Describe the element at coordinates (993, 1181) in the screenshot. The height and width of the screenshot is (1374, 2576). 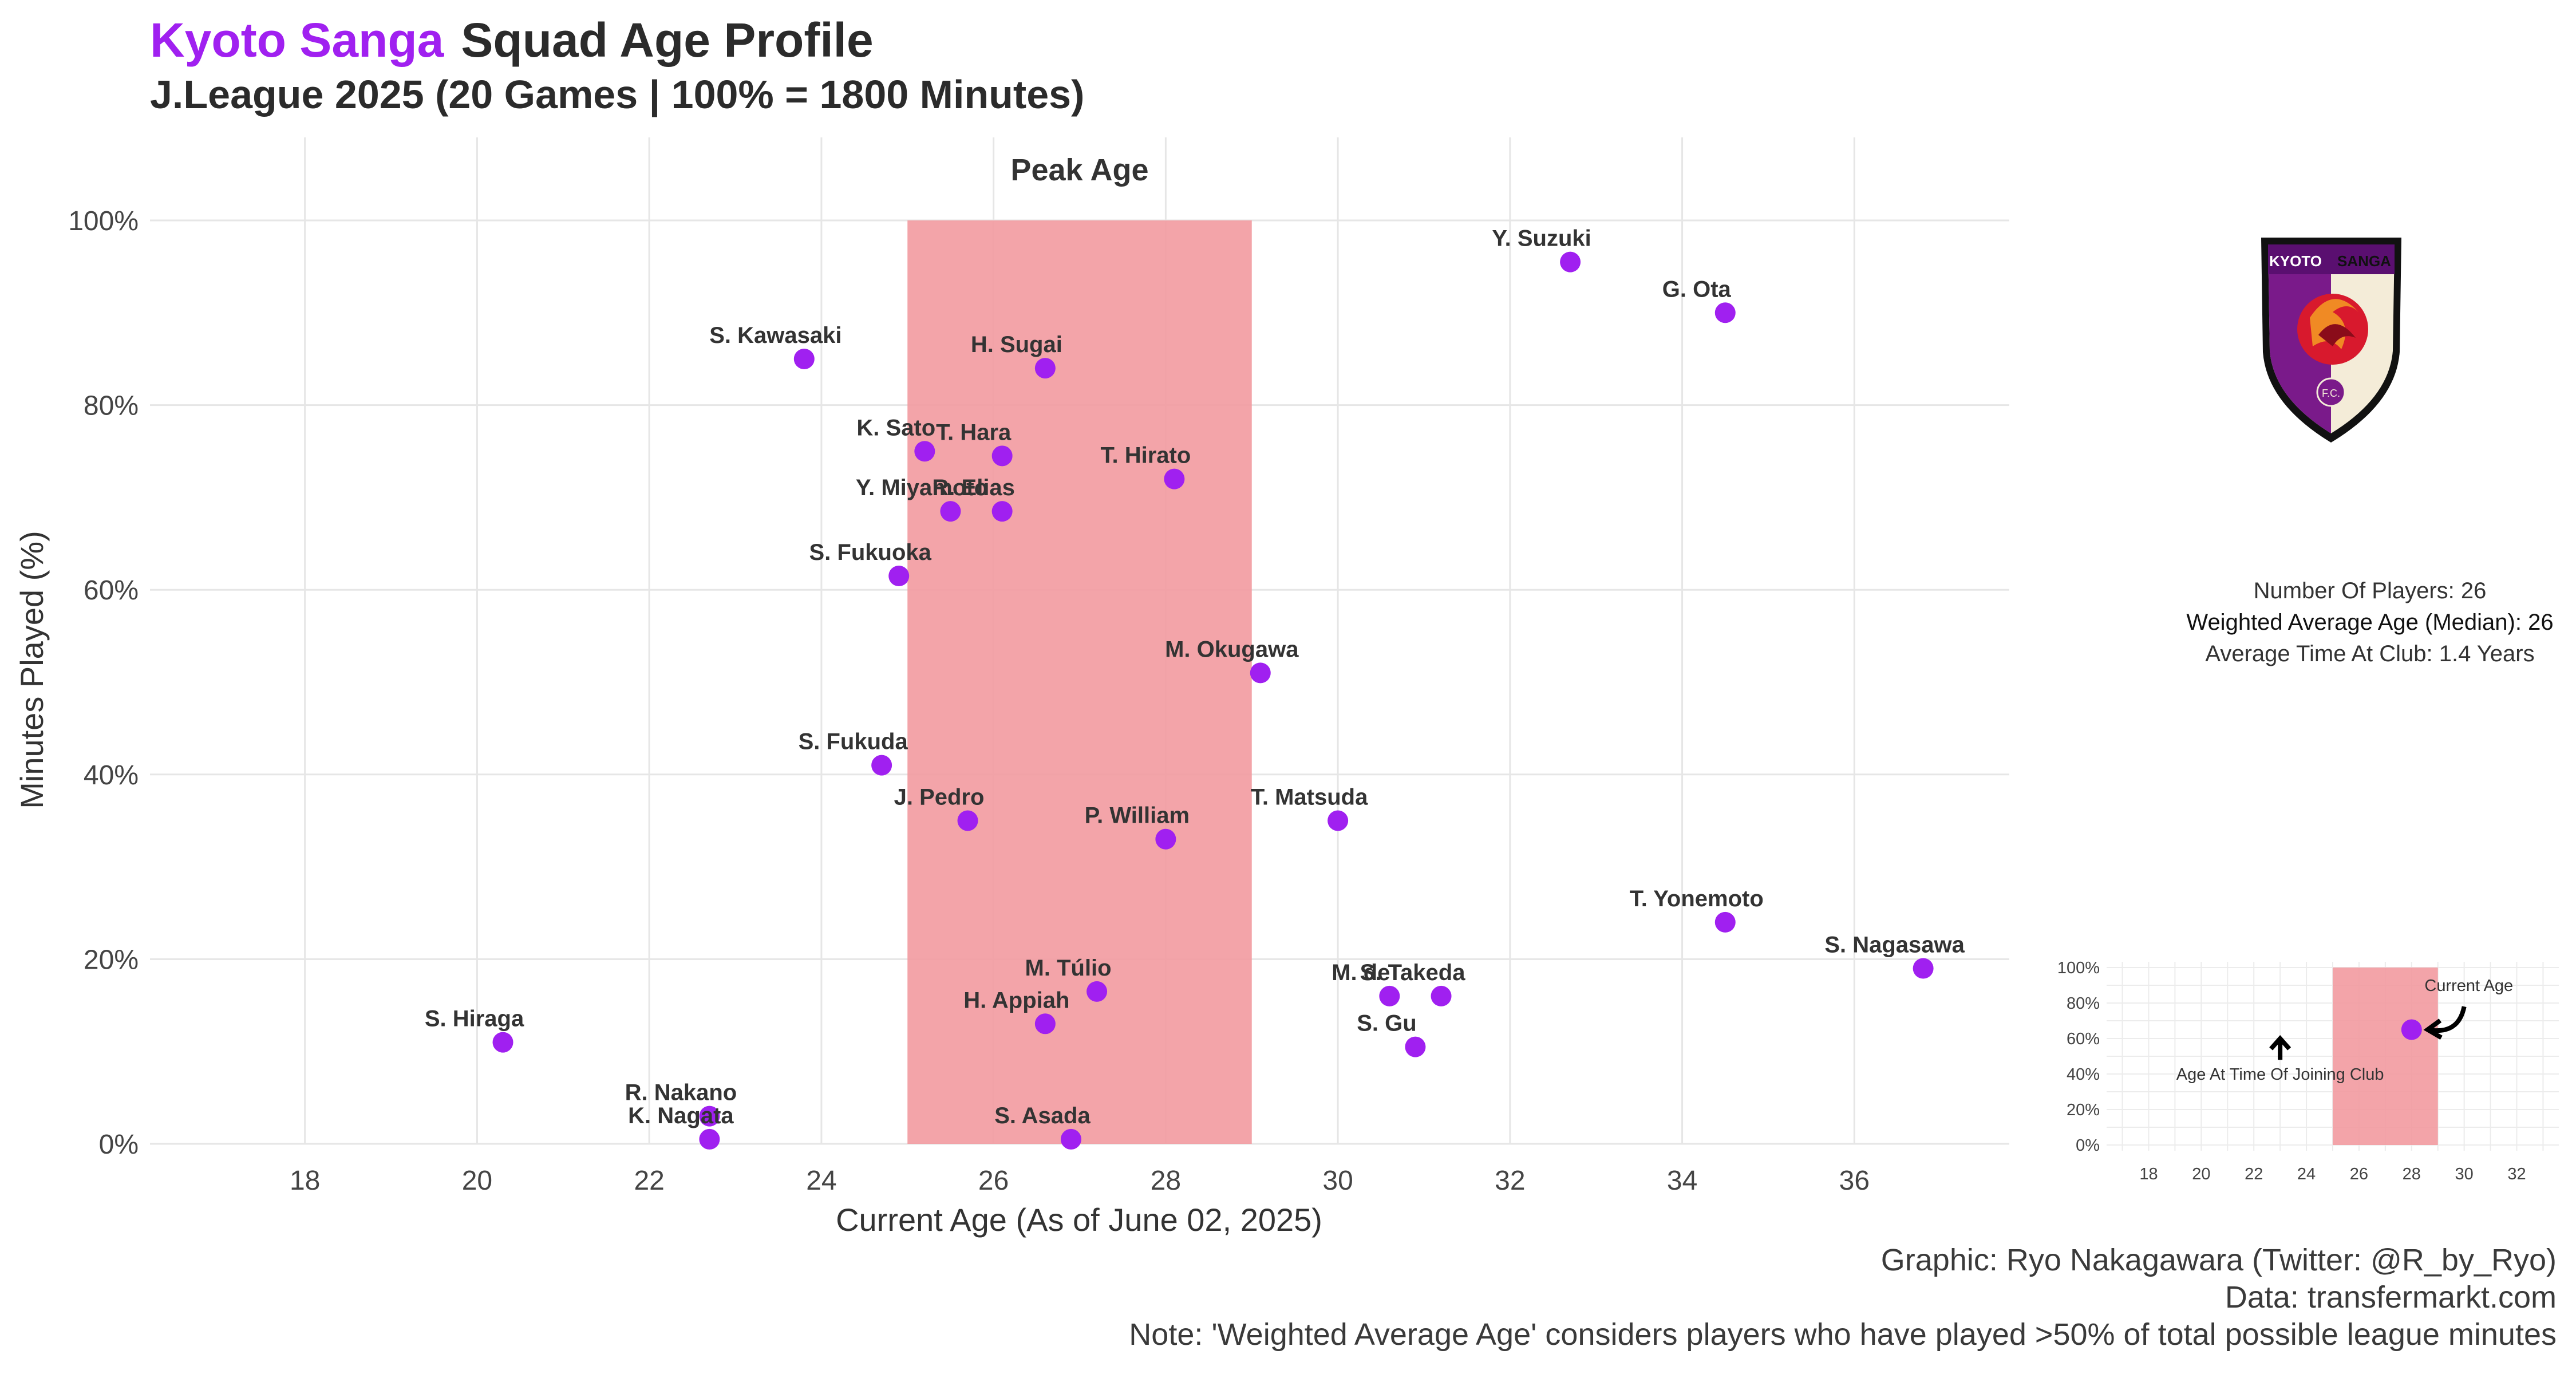
I see `x-tick-label: 26` at that location.